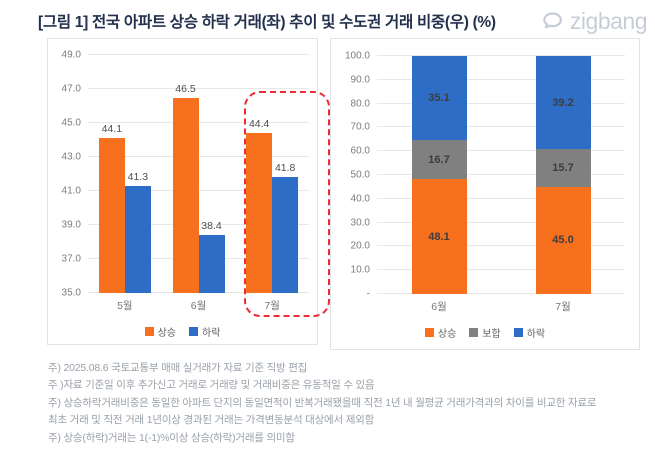 The height and width of the screenshot is (455, 655). Describe the element at coordinates (111, 208) in the screenshot. I see `bar-상승: 44.1` at that location.